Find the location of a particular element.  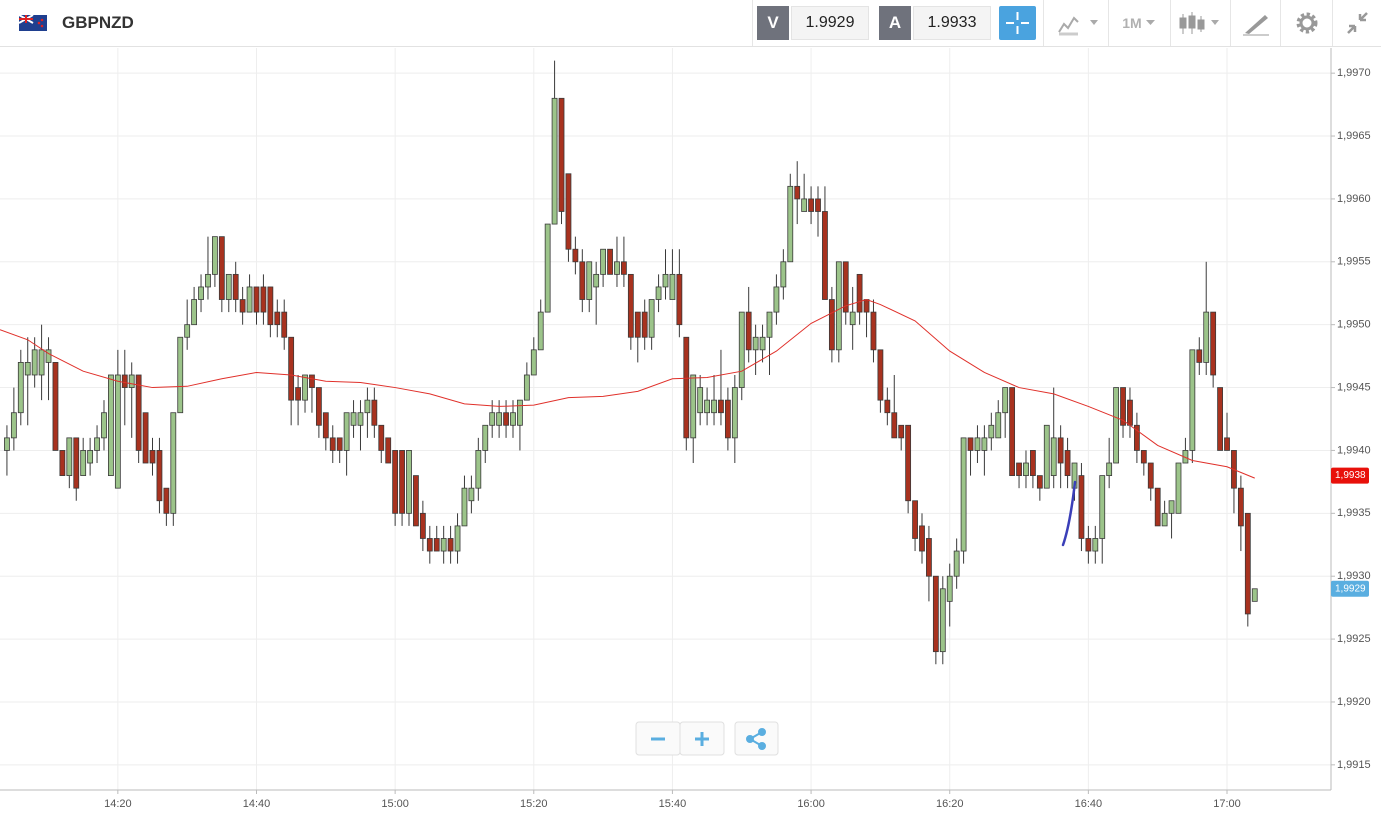

y-tick-label: 1,9915 is located at coordinates (1354, 765).